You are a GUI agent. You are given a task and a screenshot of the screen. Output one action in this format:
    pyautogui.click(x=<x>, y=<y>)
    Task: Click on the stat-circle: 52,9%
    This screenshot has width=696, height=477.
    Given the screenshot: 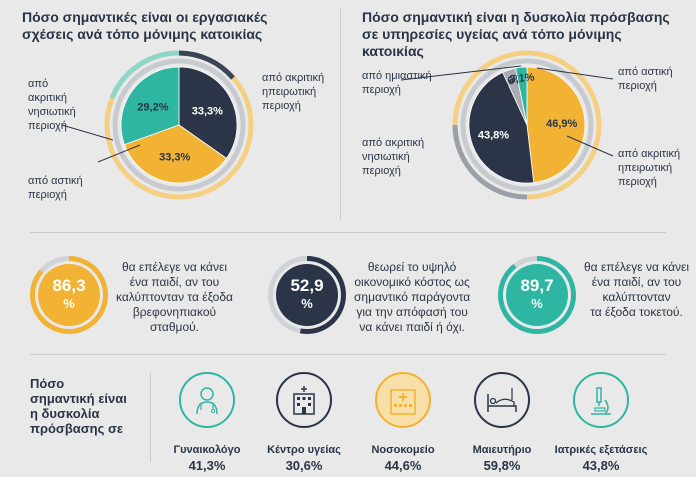 What is the action you would take?
    pyautogui.click(x=307, y=295)
    